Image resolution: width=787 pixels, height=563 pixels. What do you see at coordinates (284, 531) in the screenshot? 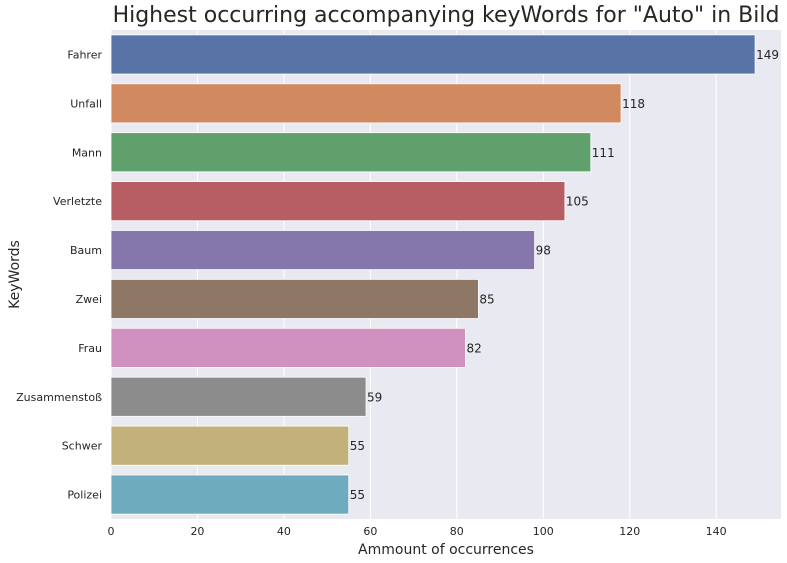
I see `x-tick-label: 40` at bounding box center [284, 531].